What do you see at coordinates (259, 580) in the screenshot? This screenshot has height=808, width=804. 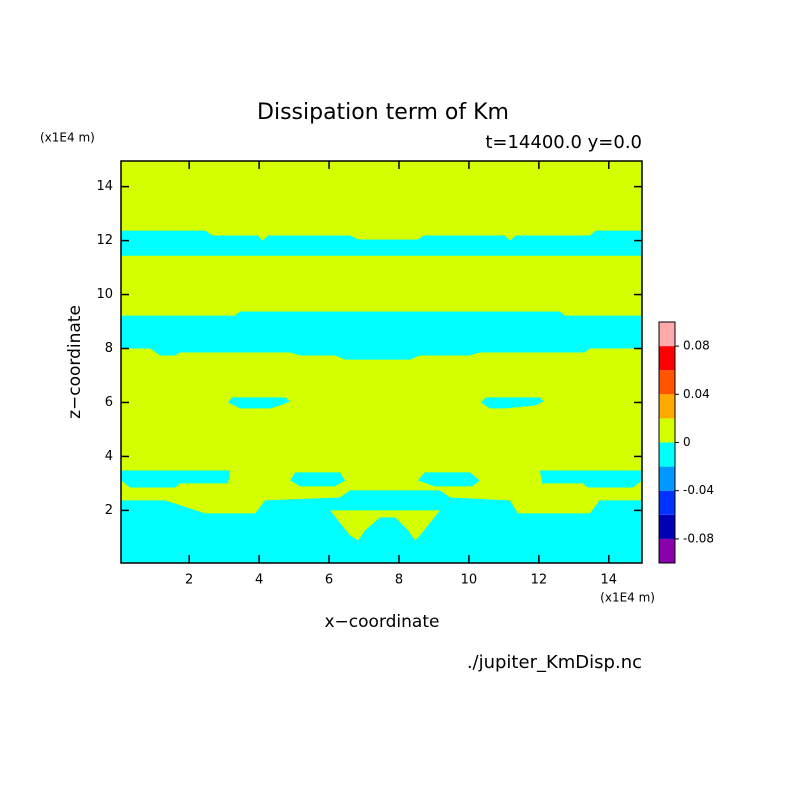 I see `x-tick-label: 4` at bounding box center [259, 580].